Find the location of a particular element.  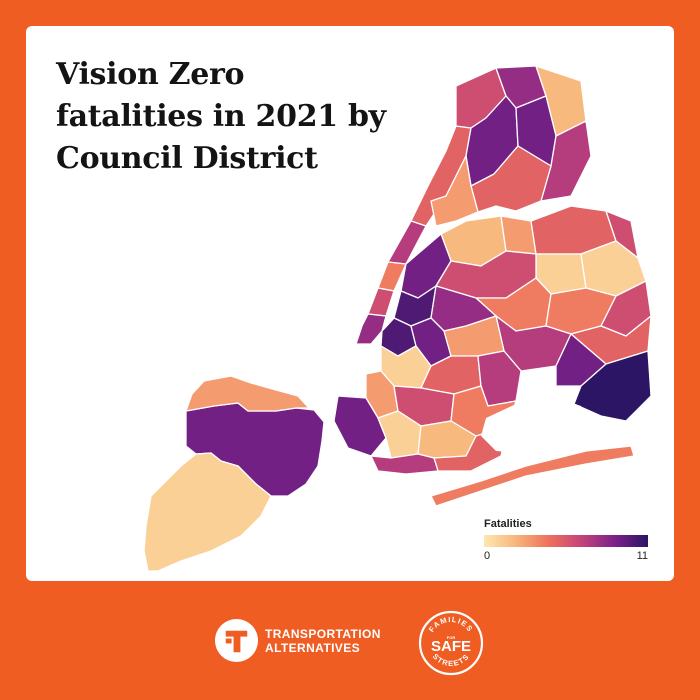

district-manhattan-lower is located at coordinates (371, 329).